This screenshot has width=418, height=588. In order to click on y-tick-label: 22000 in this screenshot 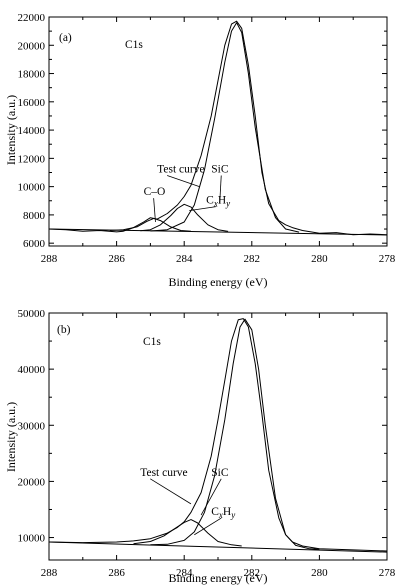, I will do `click(32, 18)`.